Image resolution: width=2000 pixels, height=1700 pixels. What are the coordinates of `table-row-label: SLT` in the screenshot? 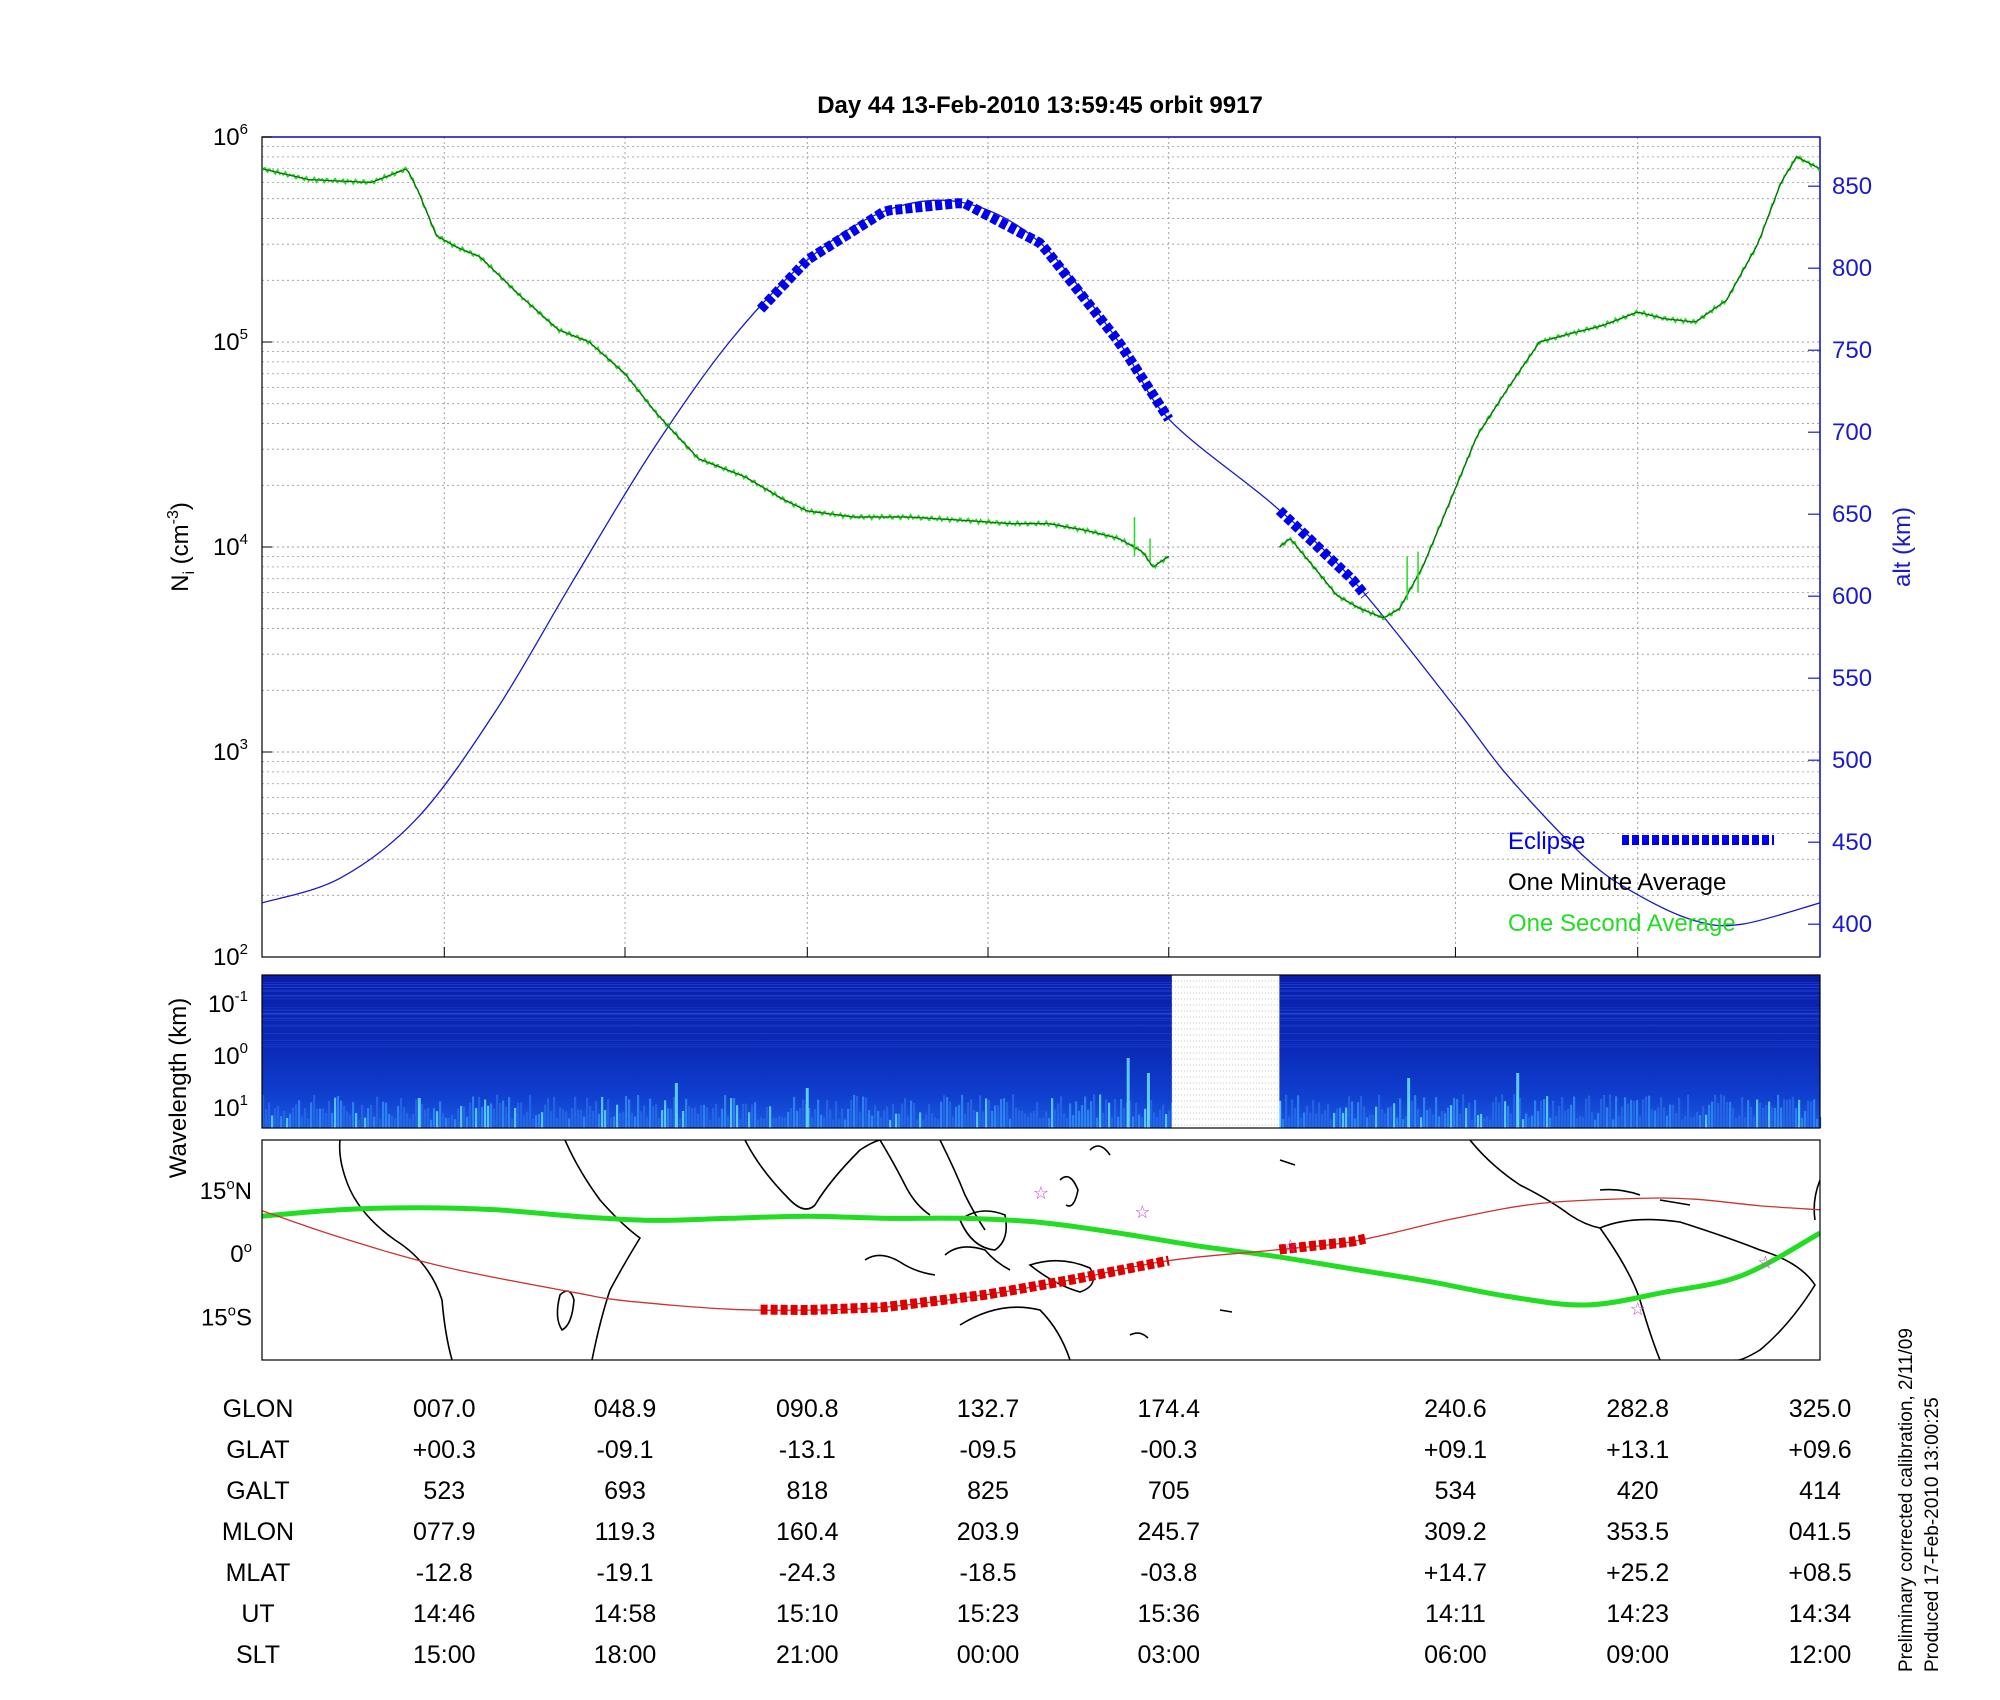 It's located at (258, 1655).